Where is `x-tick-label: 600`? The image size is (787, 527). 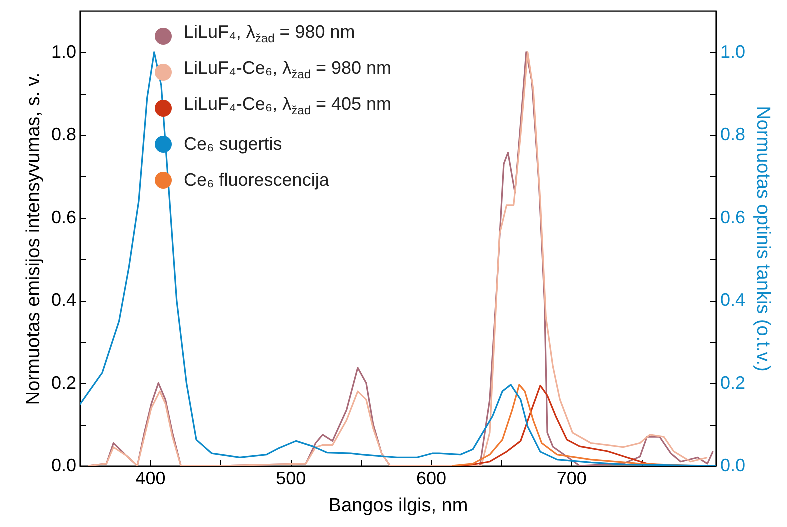
x-tick-label: 600 is located at coordinates (431, 478).